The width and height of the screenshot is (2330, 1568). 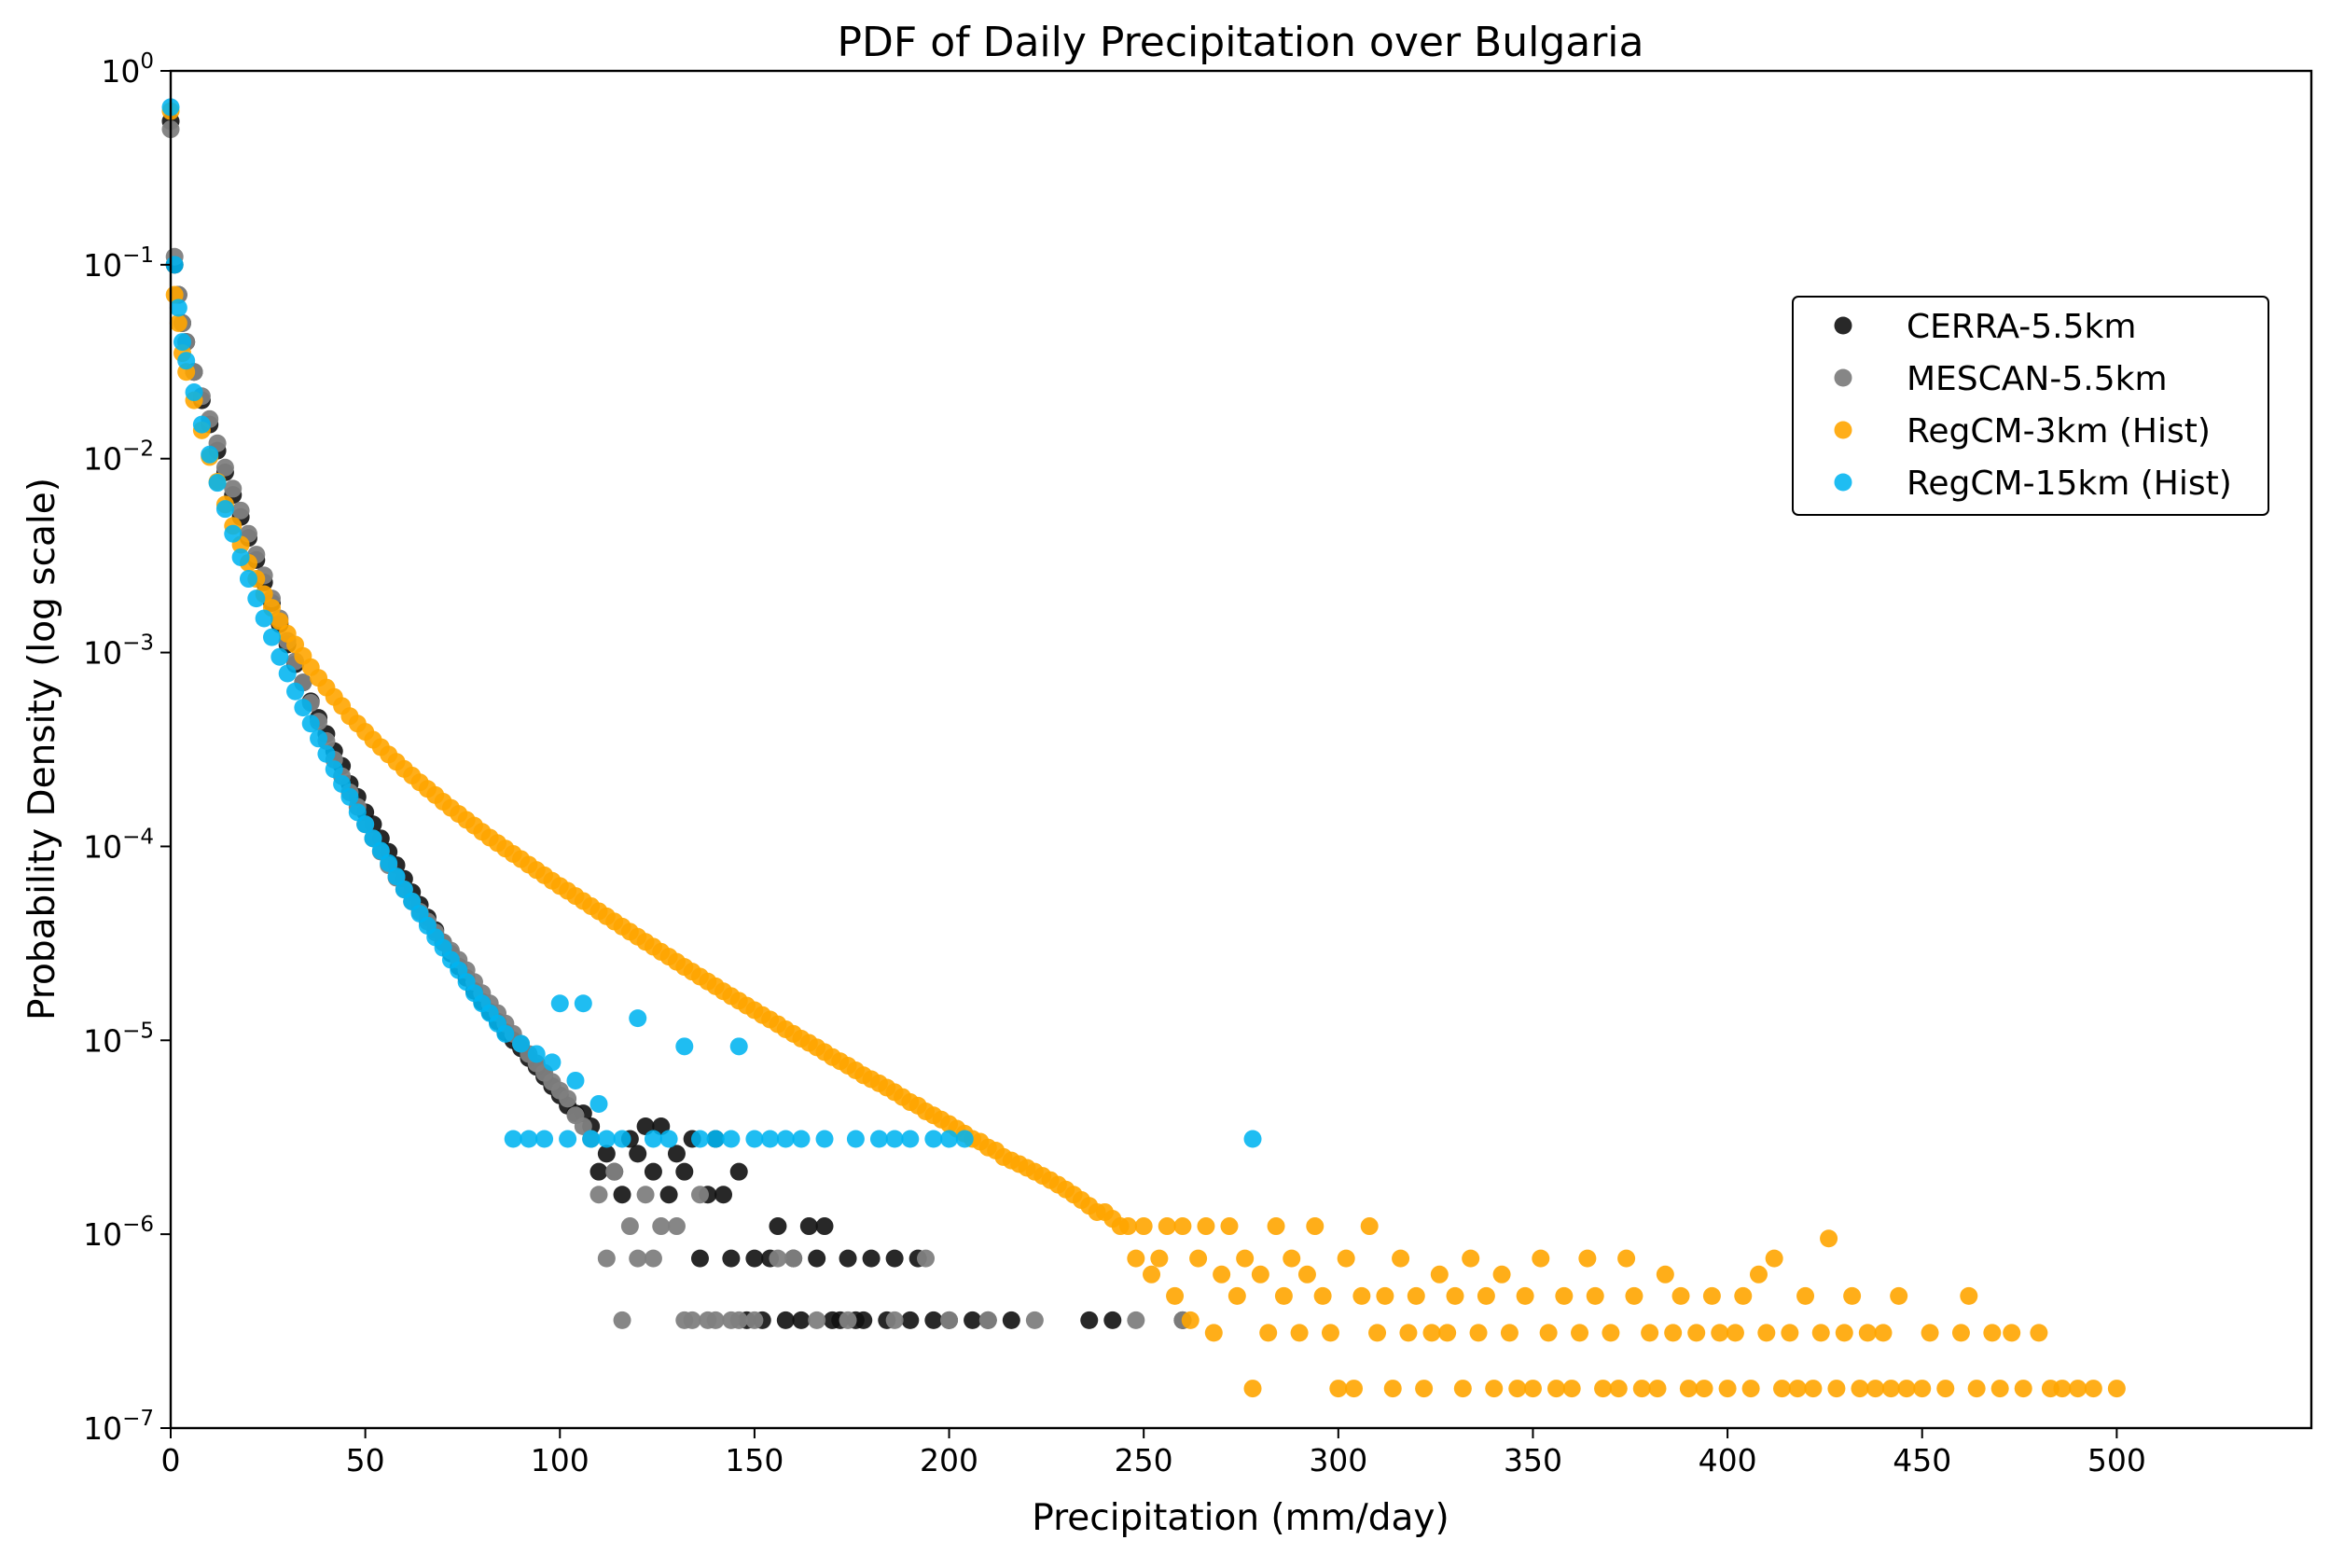 I want to click on legend-marker, so click(x=1843, y=430).